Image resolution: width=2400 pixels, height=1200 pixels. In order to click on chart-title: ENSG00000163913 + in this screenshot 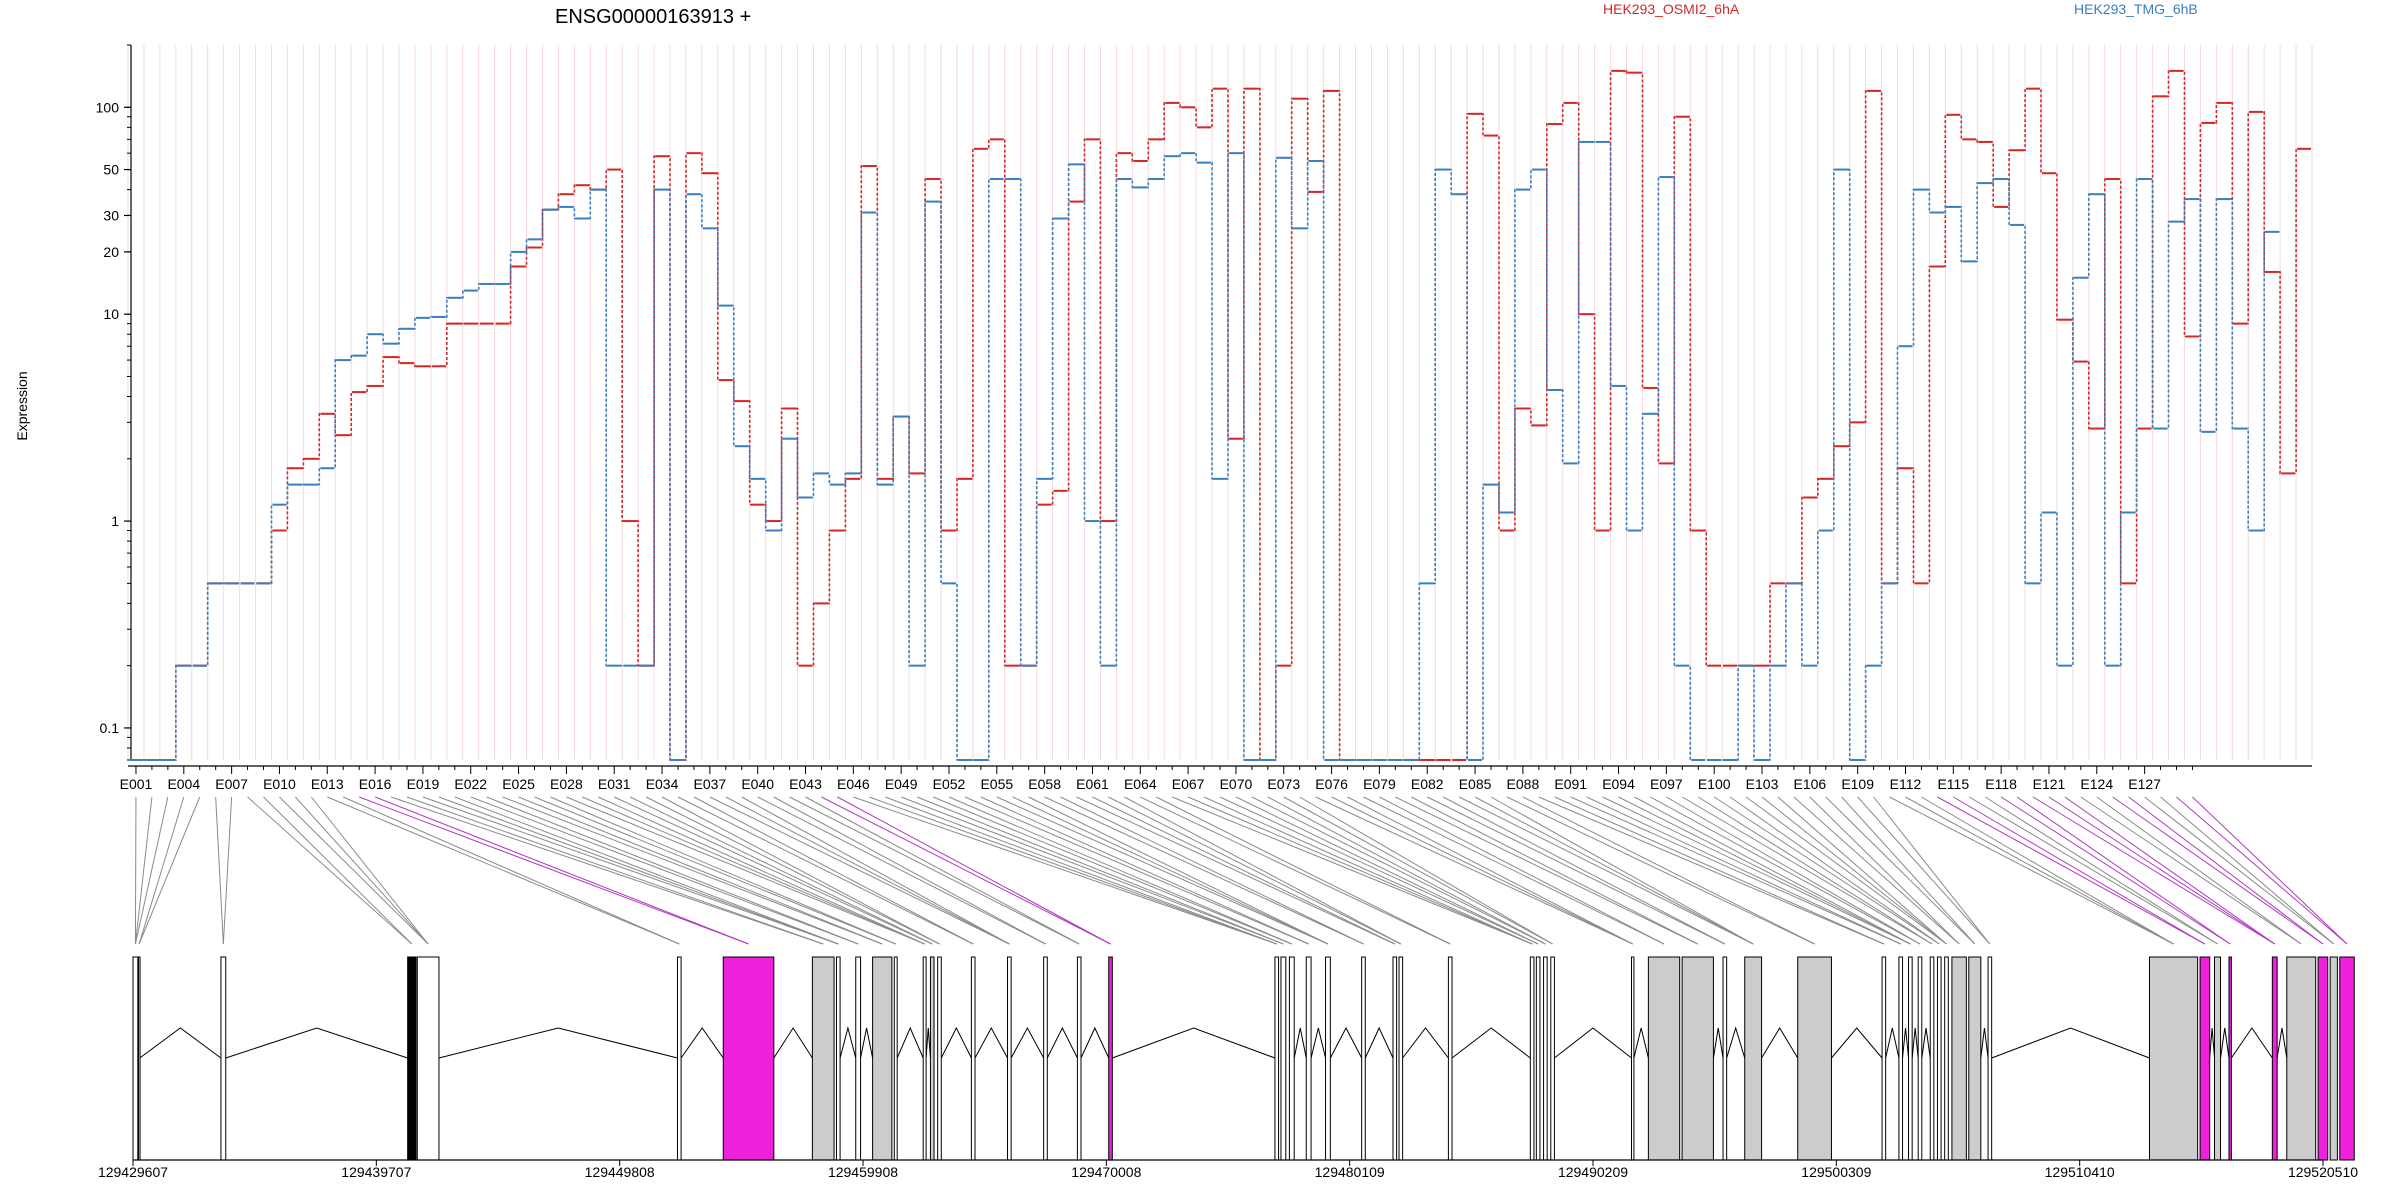, I will do `click(653, 17)`.